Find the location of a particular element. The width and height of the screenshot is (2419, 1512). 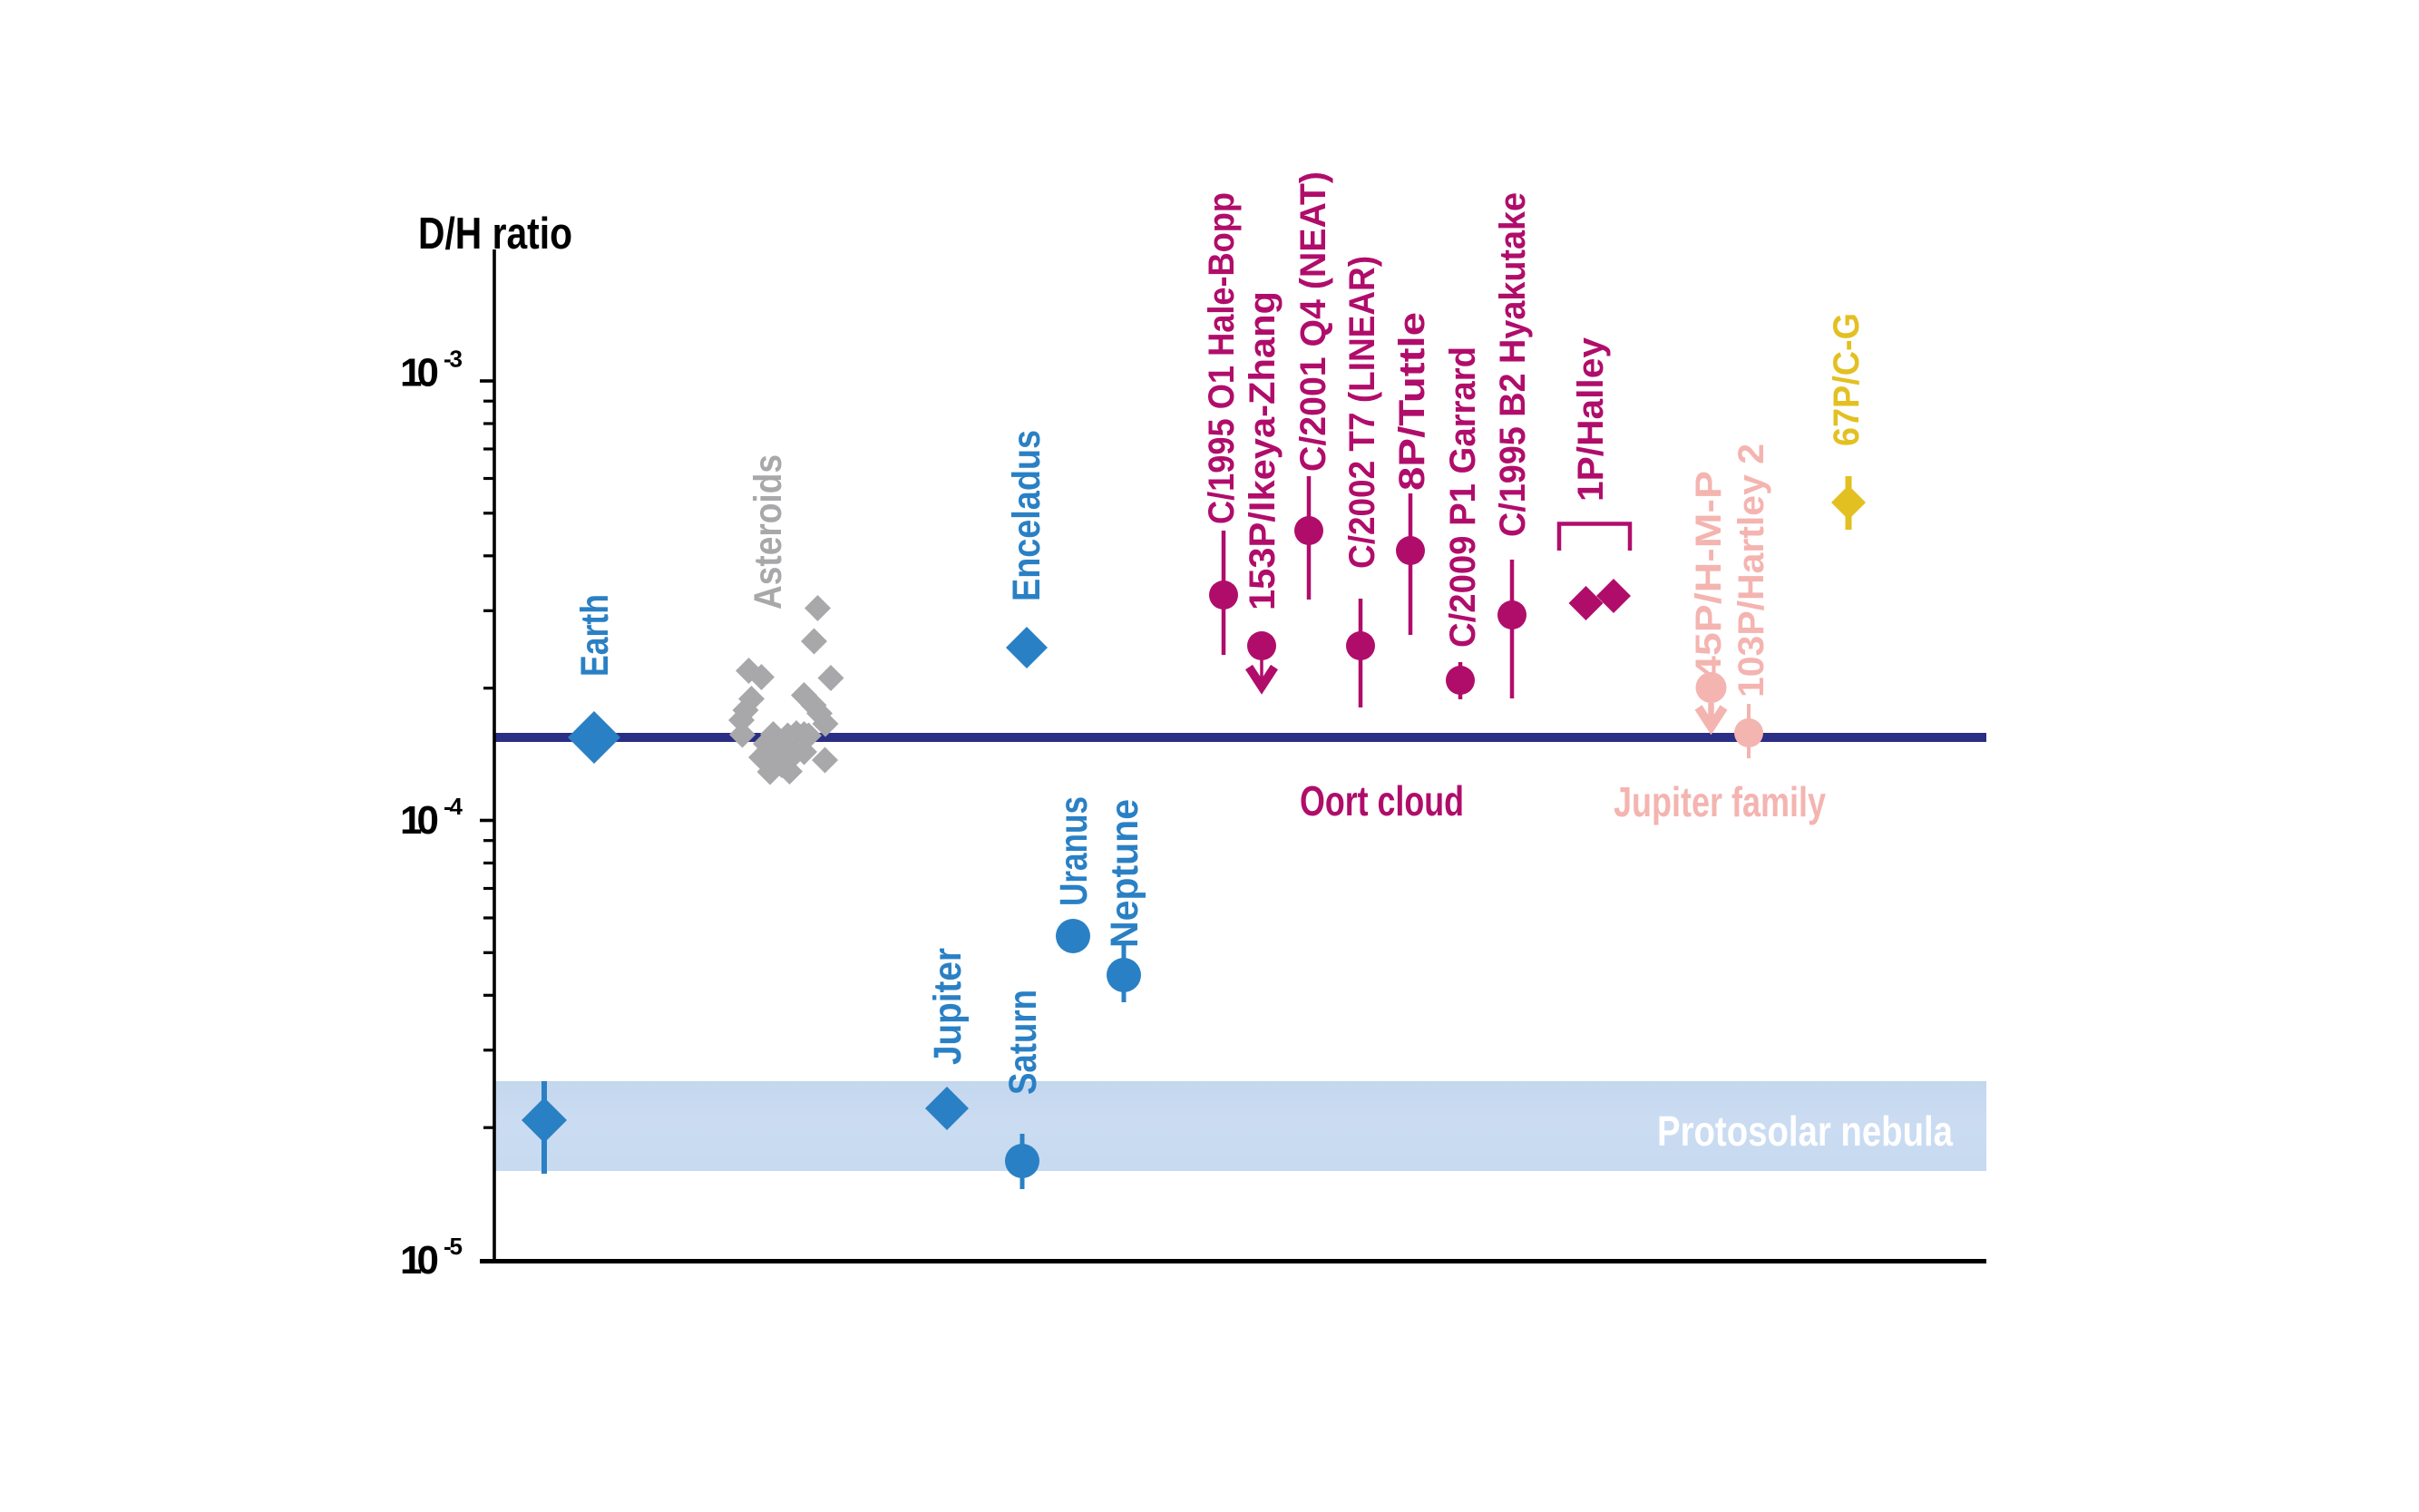

svg-text: D/H ratio is located at coordinates (495, 234).